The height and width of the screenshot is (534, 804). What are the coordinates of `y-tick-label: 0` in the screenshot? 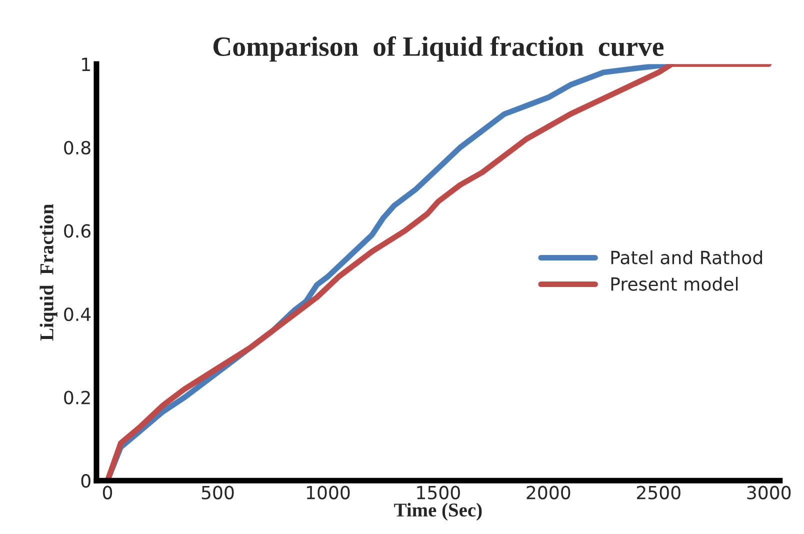 It's located at (85, 481).